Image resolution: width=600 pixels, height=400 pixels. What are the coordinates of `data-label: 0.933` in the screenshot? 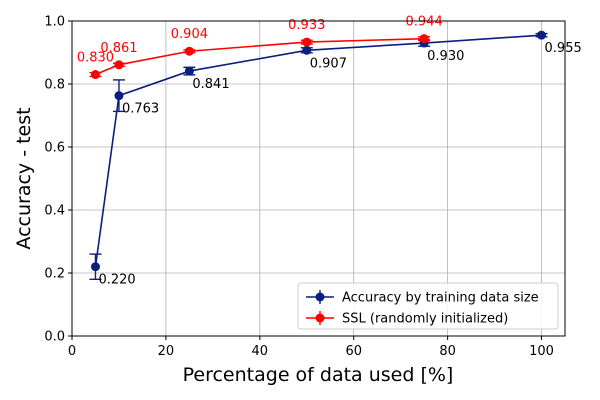 It's located at (306, 25).